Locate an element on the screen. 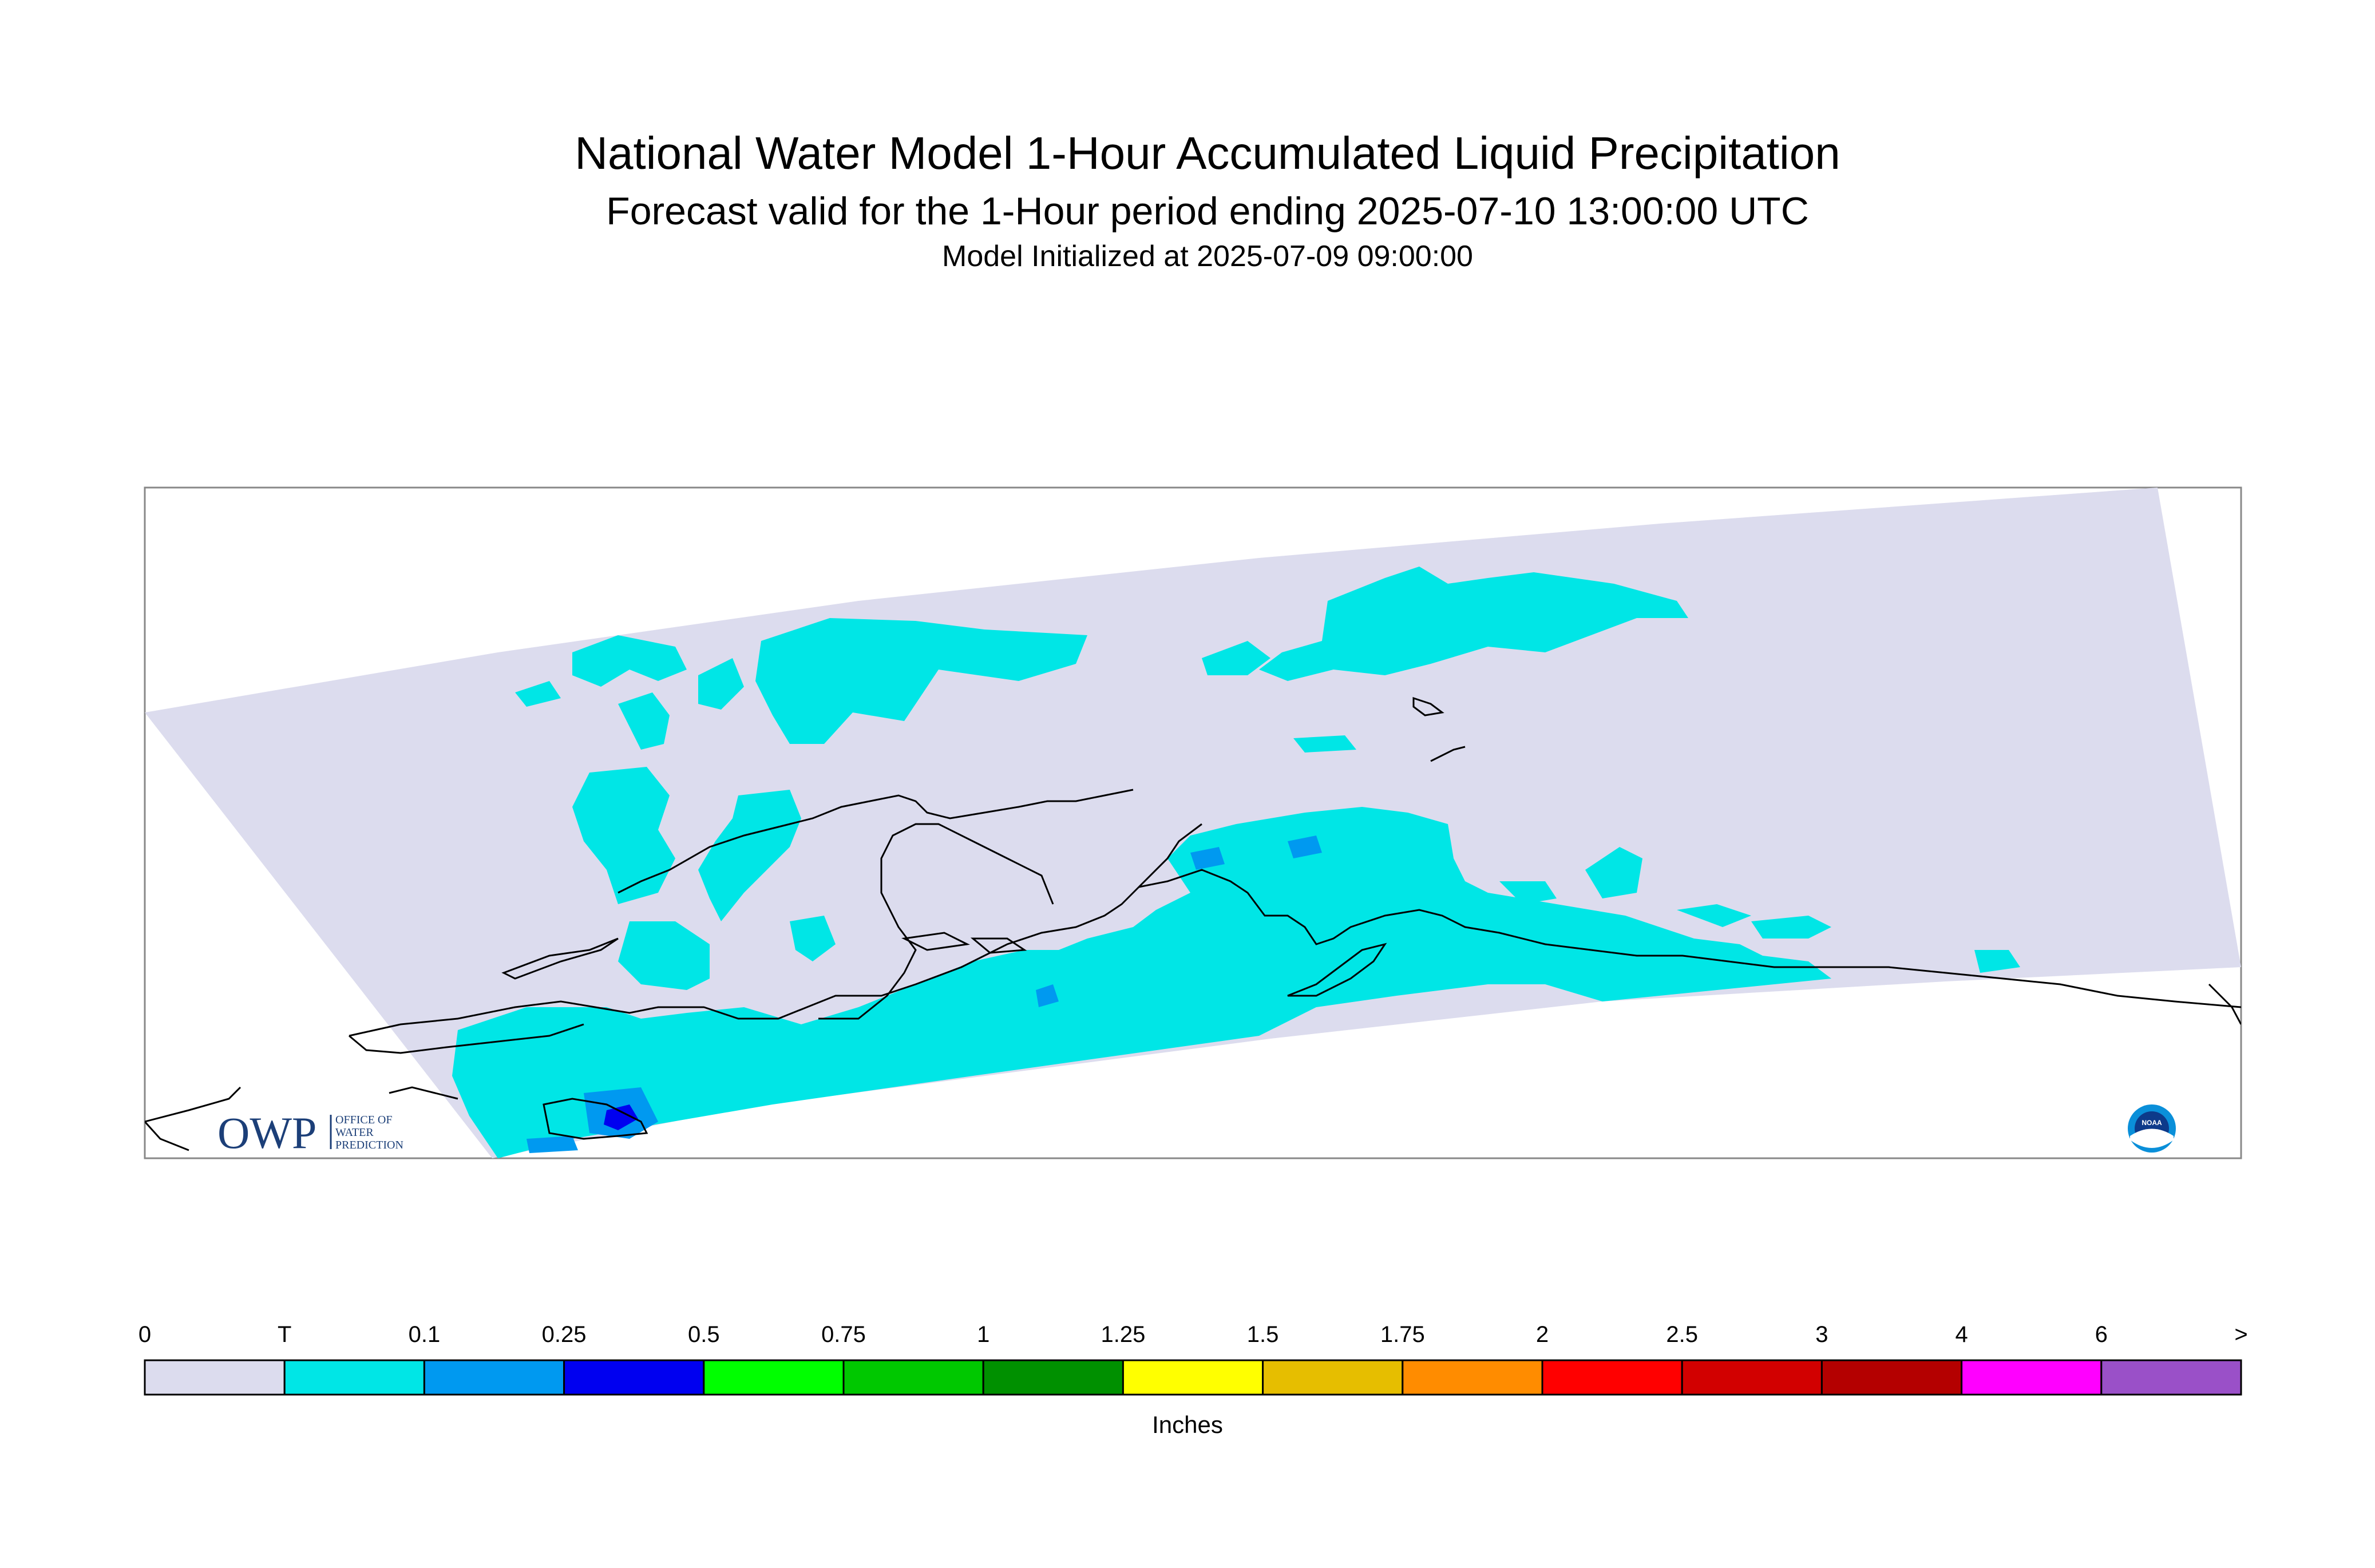 This screenshot has height=1568, width=2375. legend-tick-label: 1.5 is located at coordinates (1263, 1334).